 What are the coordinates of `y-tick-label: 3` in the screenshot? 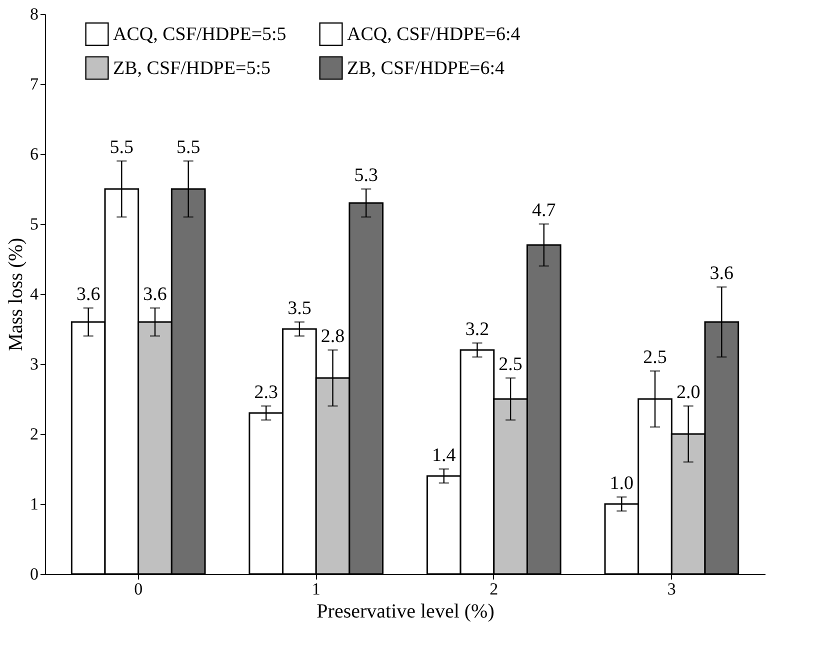 It's located at (34, 364).